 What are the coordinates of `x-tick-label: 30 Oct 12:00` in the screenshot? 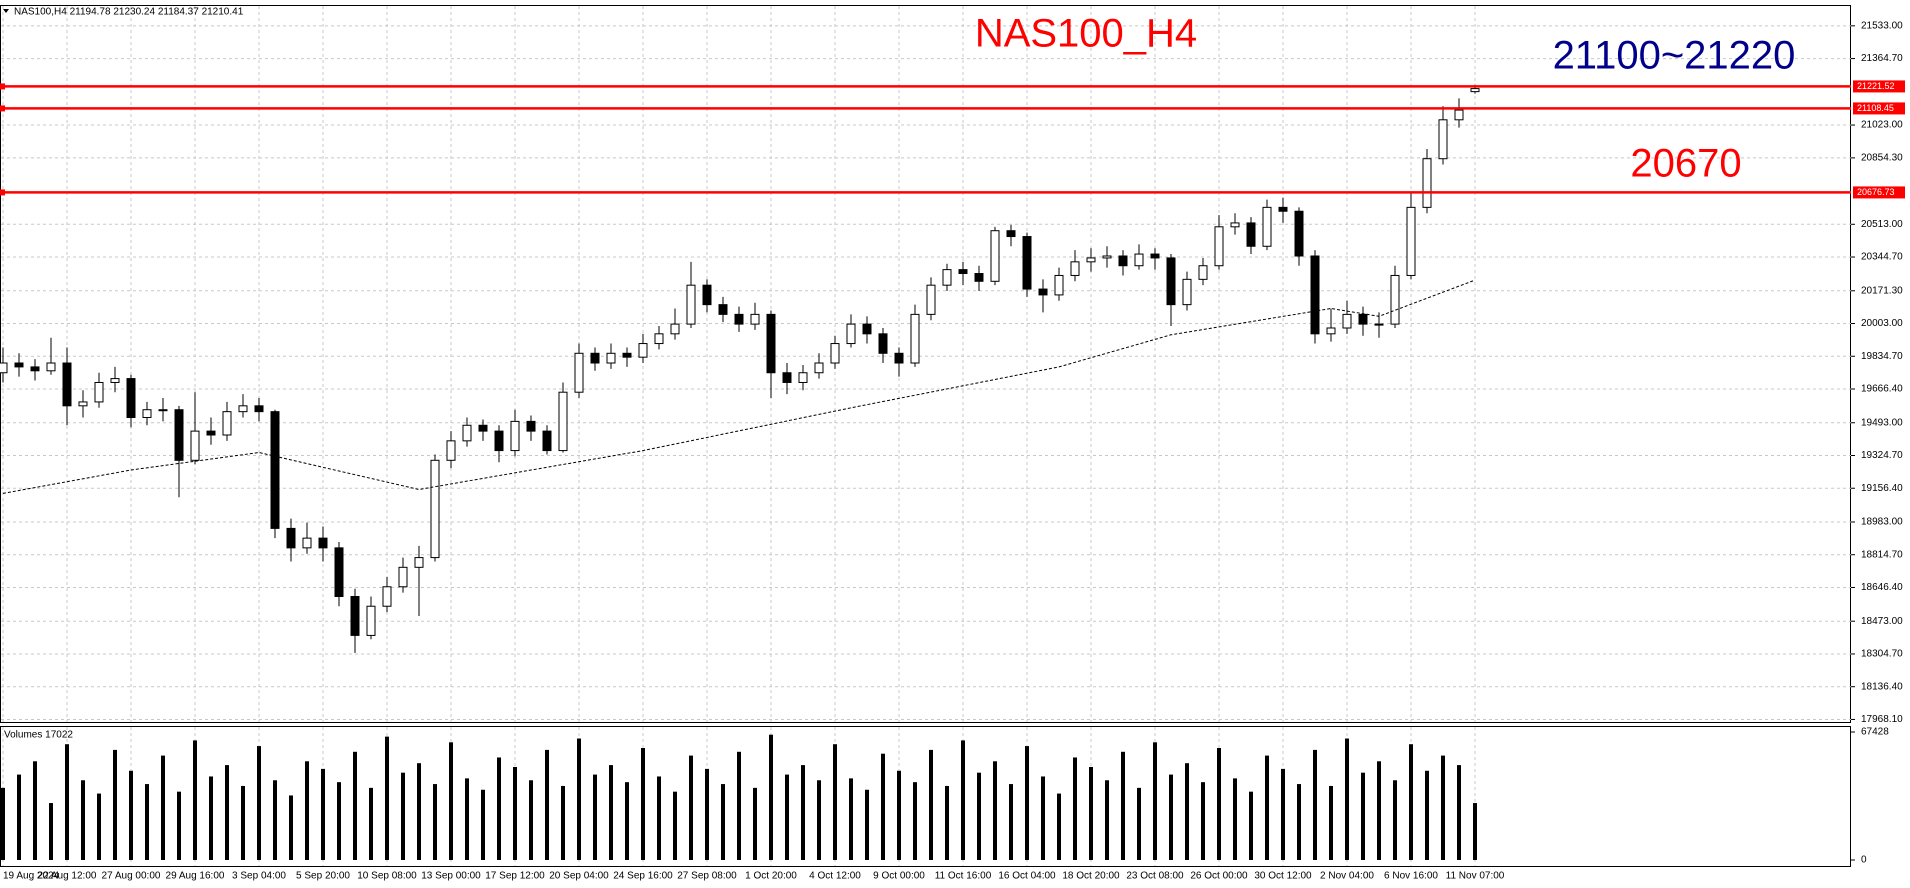 It's located at (1283, 876).